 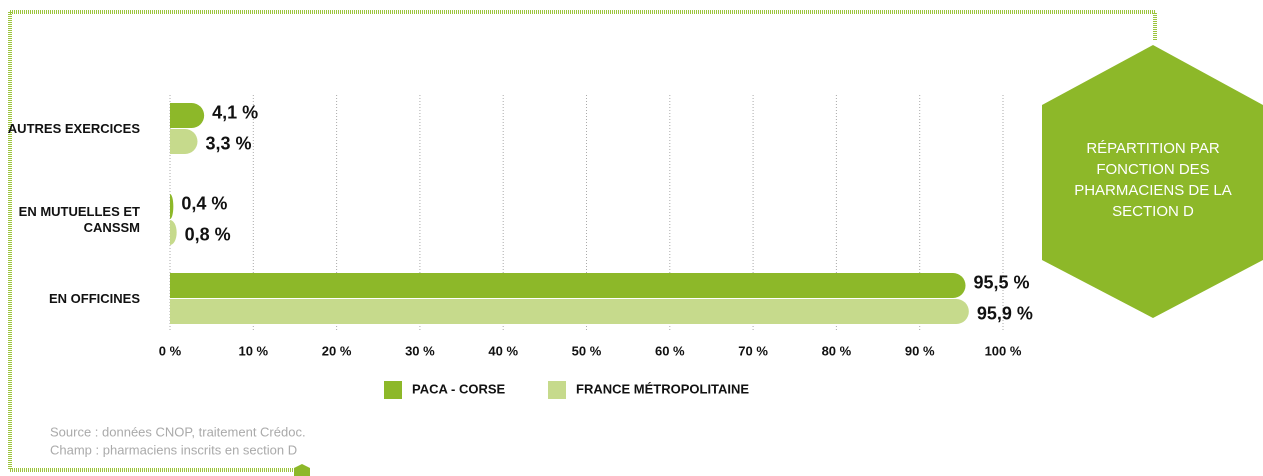 I want to click on y-tick-label: EN MUTUELLES ET CANSSM, so click(x=79, y=219).